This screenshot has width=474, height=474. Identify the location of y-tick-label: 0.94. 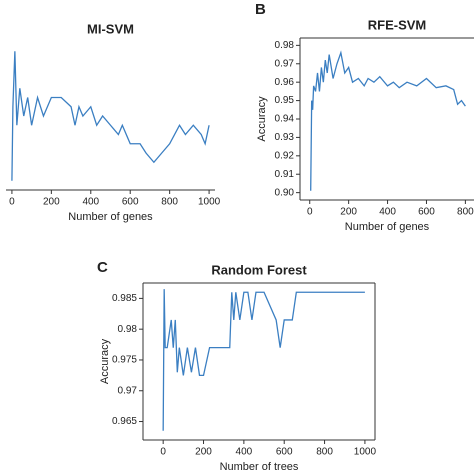
(285, 119).